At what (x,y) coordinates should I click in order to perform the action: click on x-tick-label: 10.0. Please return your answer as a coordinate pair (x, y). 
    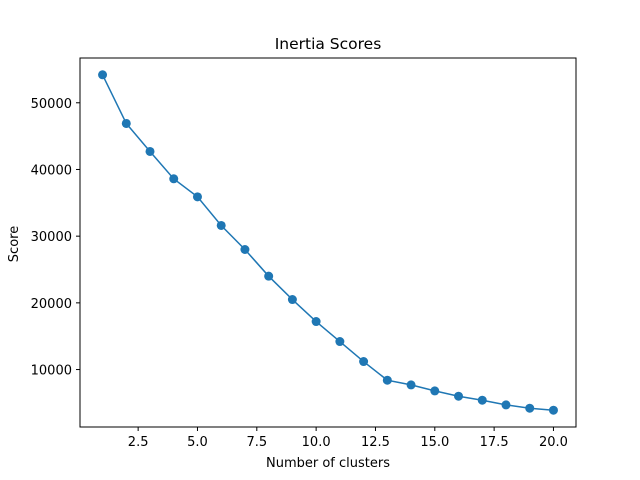
    Looking at the image, I should click on (316, 442).